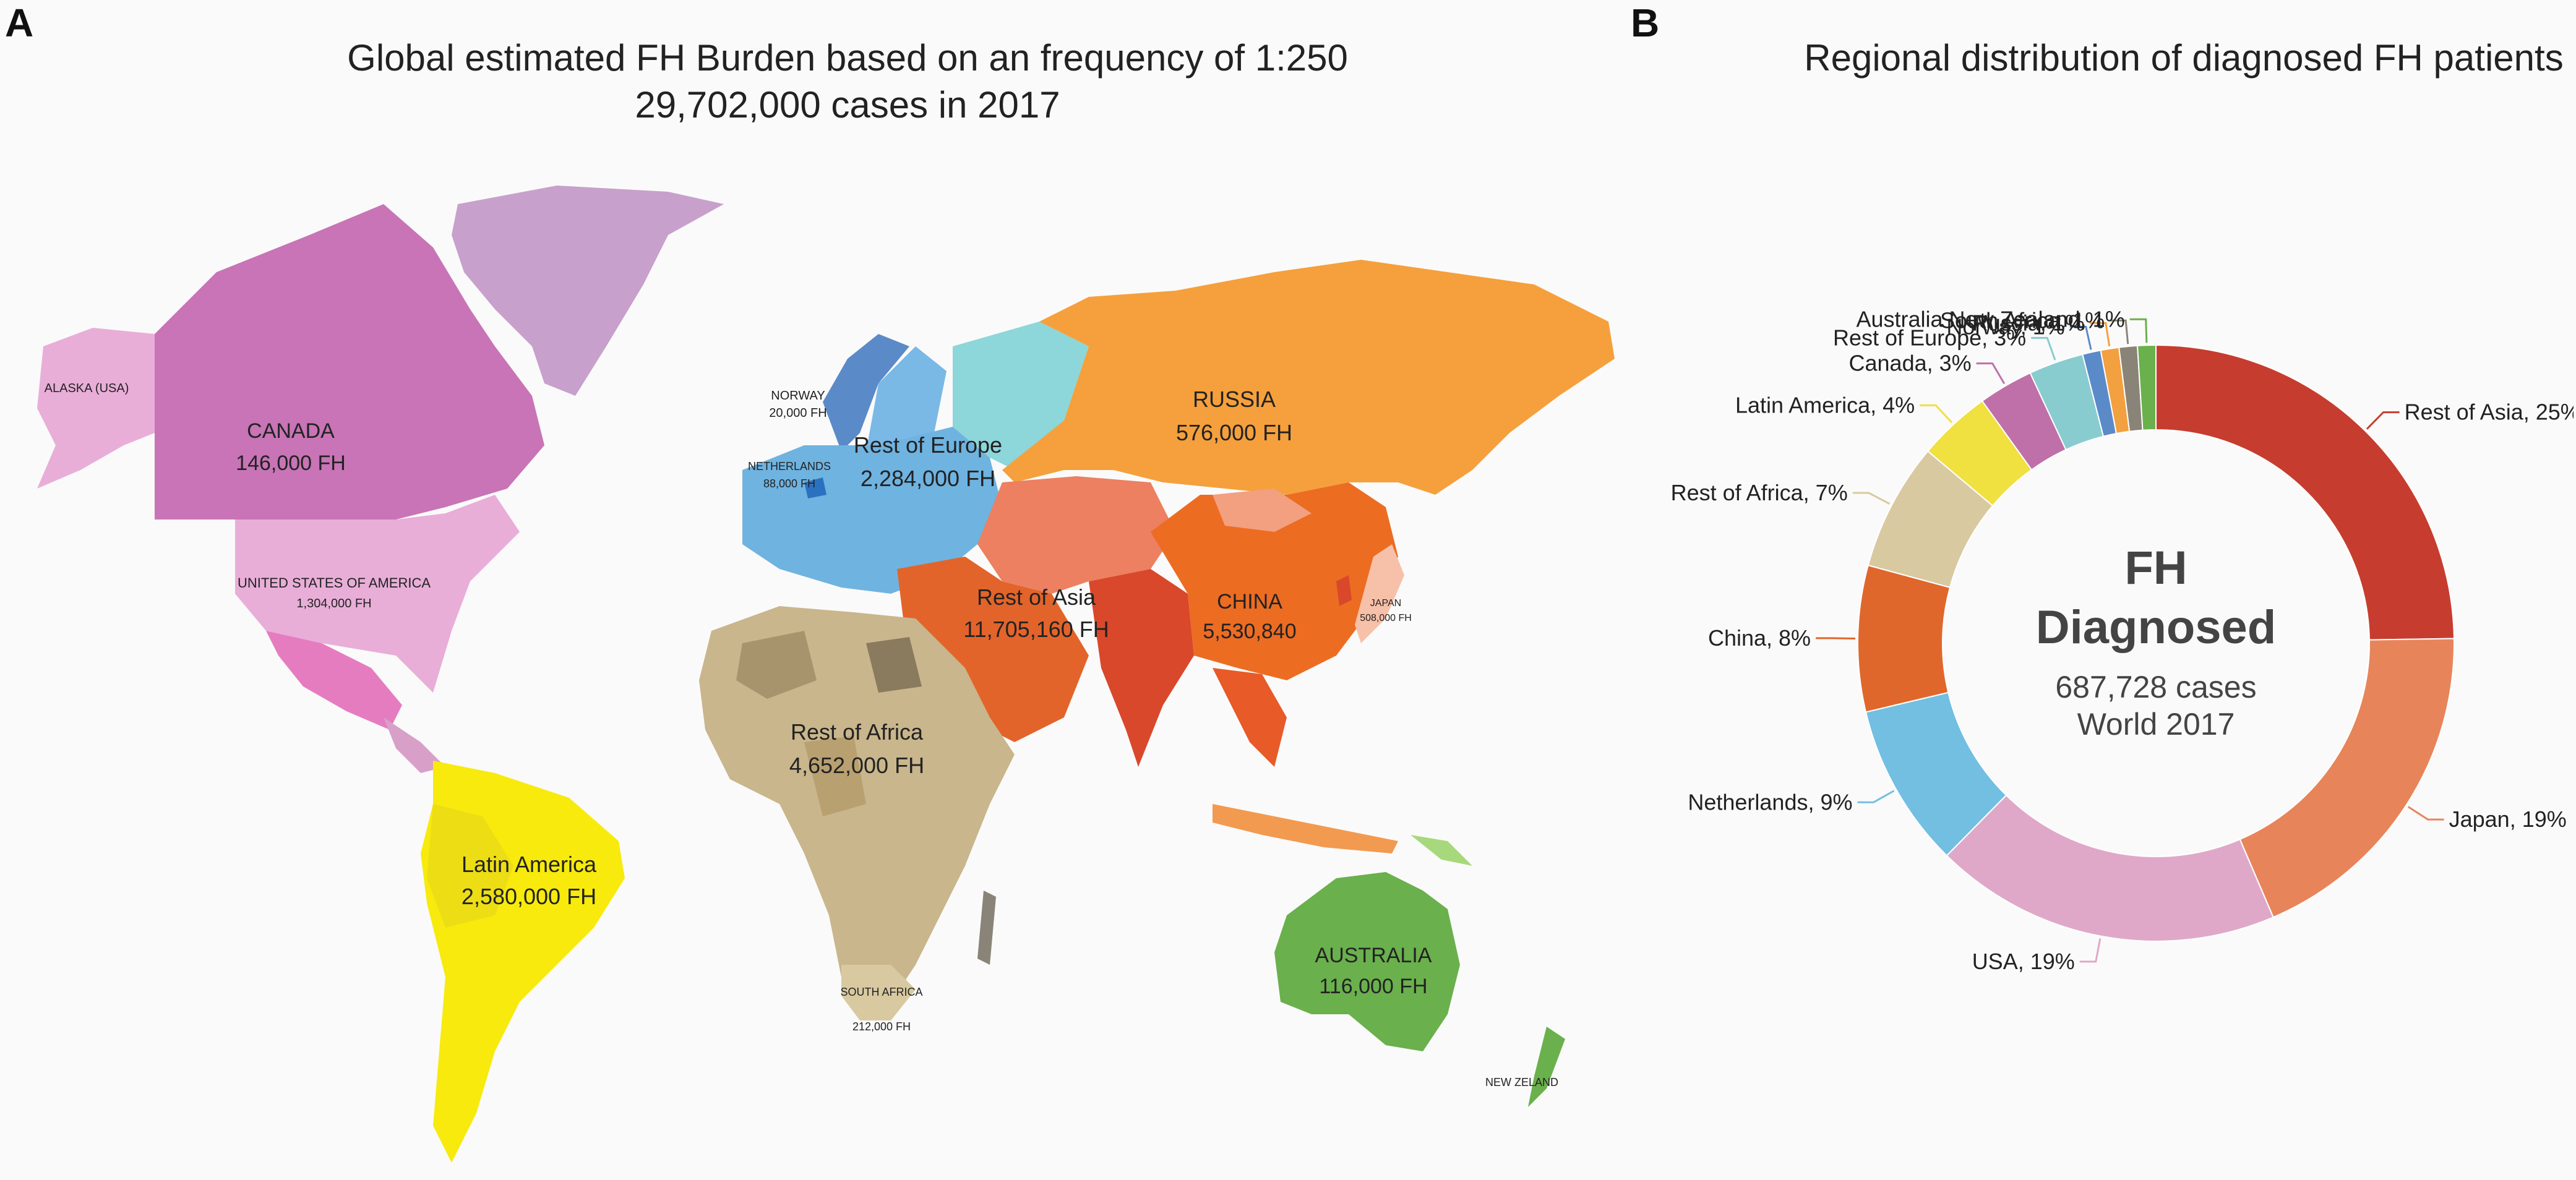 This screenshot has height=1180, width=2576. I want to click on leader-usa, so click(2090, 951).